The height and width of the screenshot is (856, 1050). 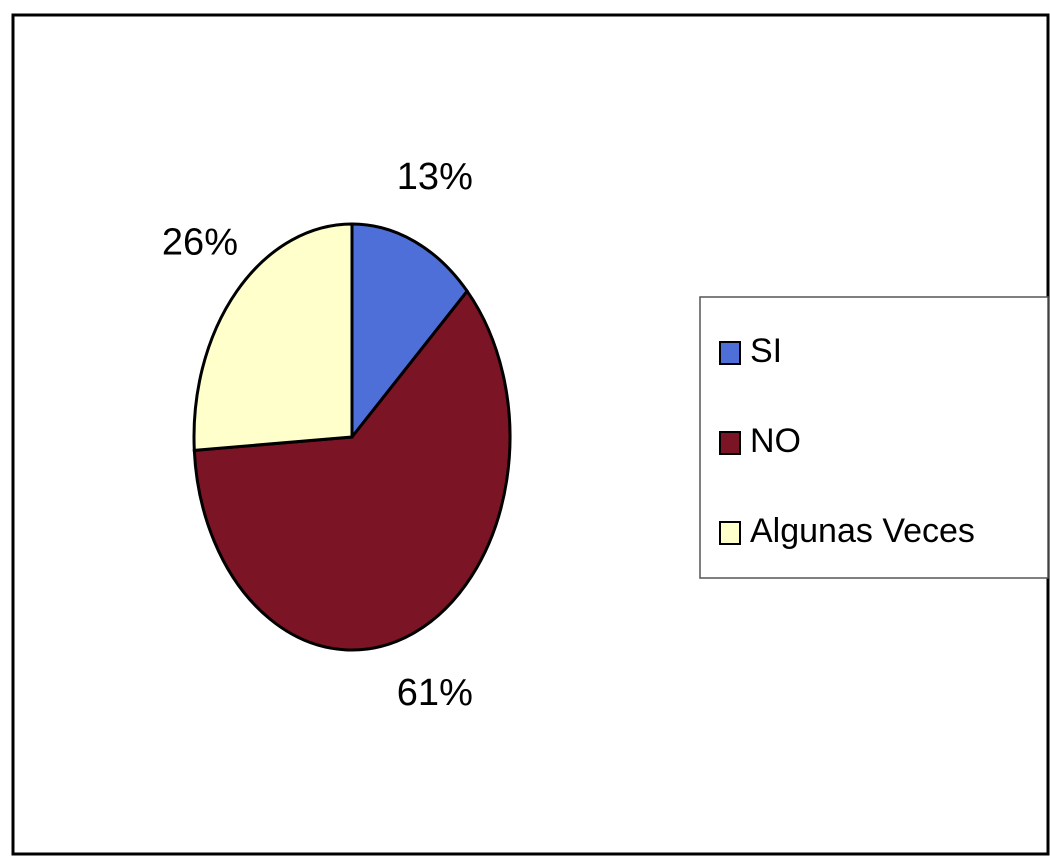 I want to click on data-label: 13%, so click(x=435, y=177).